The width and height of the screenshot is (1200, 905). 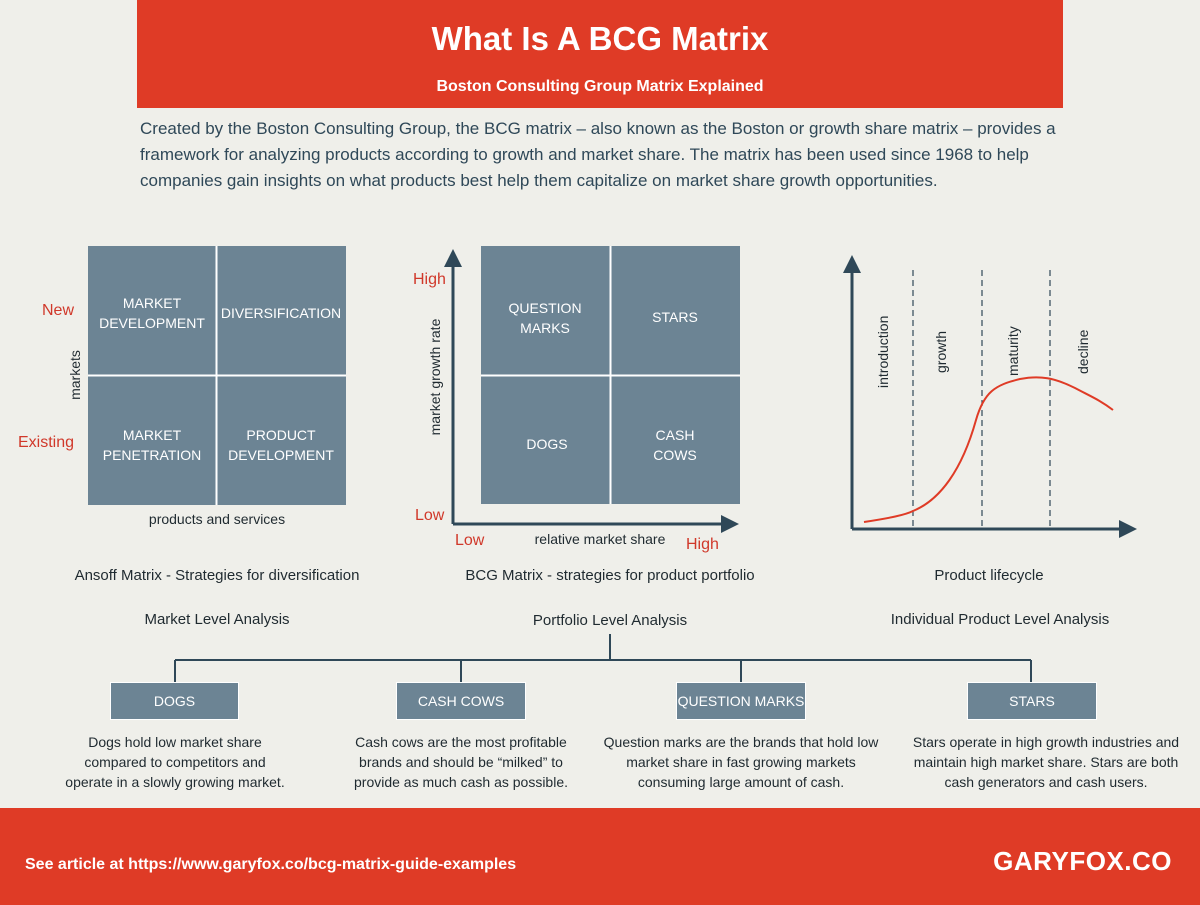 What do you see at coordinates (281, 435) in the screenshot?
I see `ansoff-cell-product-development: PRODUCT` at bounding box center [281, 435].